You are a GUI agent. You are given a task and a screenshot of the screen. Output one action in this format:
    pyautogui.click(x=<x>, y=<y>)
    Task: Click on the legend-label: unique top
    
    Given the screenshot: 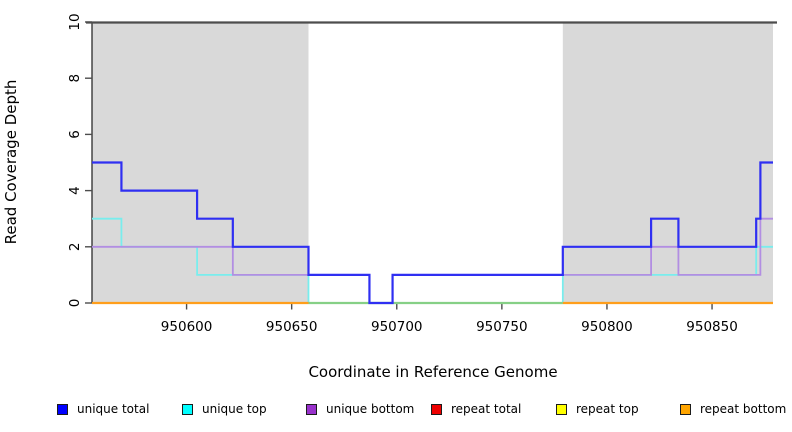 What is the action you would take?
    pyautogui.click(x=234, y=409)
    